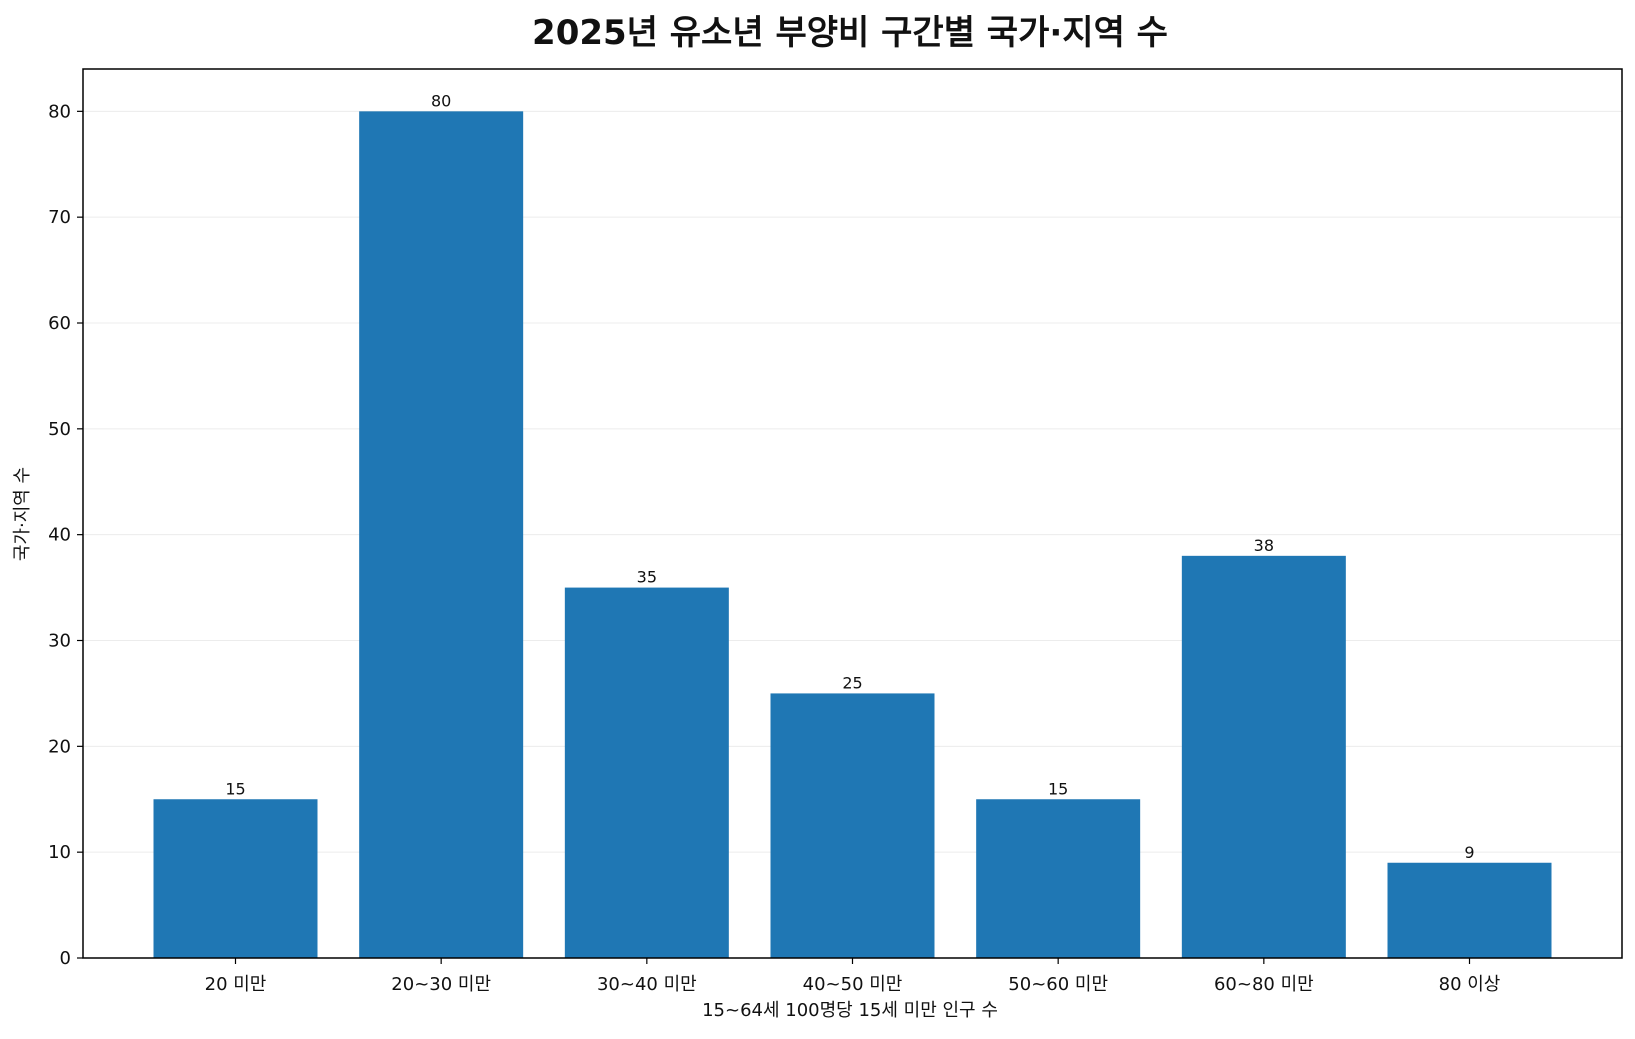 Image resolution: width=1635 pixels, height=1039 pixels. I want to click on y-tick-label: 60, so click(59, 323).